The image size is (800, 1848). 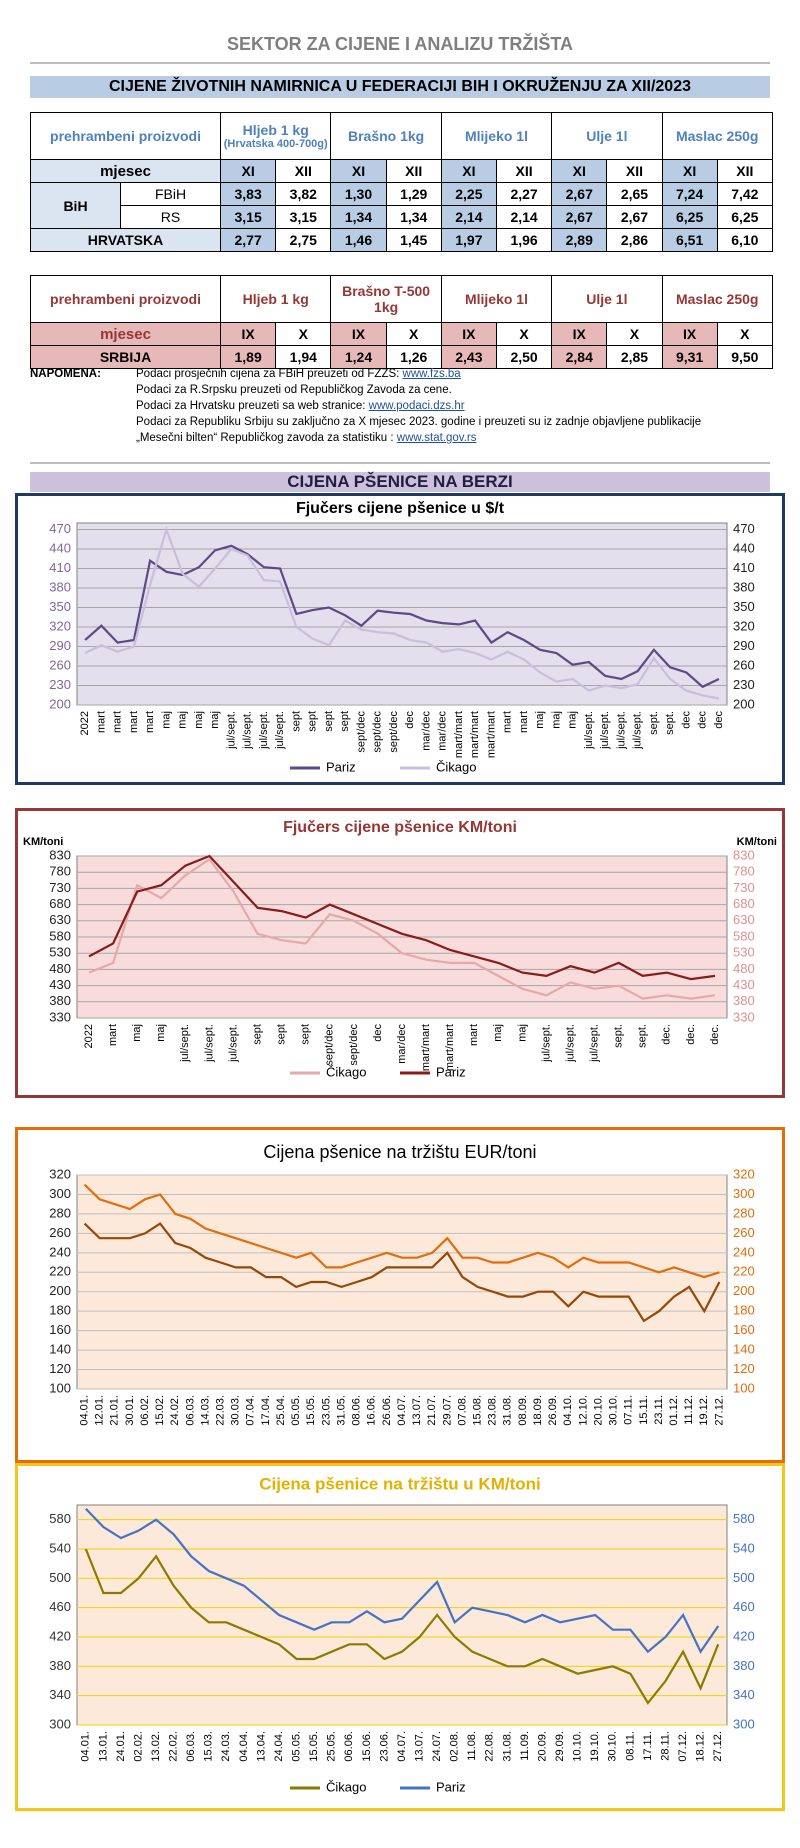 What do you see at coordinates (468, 240) in the screenshot?
I see `cell: 1,97` at bounding box center [468, 240].